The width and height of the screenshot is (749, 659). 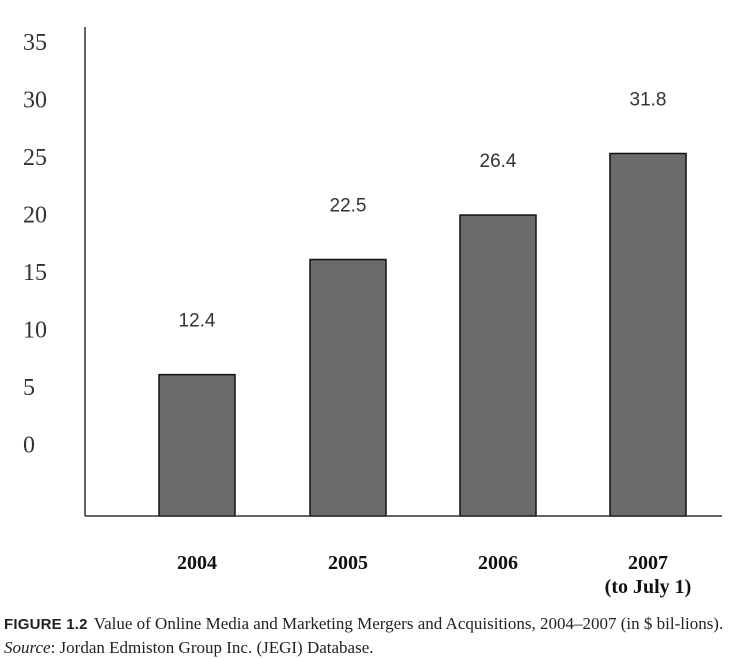 I want to click on caption-source-label: Source, so click(x=27, y=647).